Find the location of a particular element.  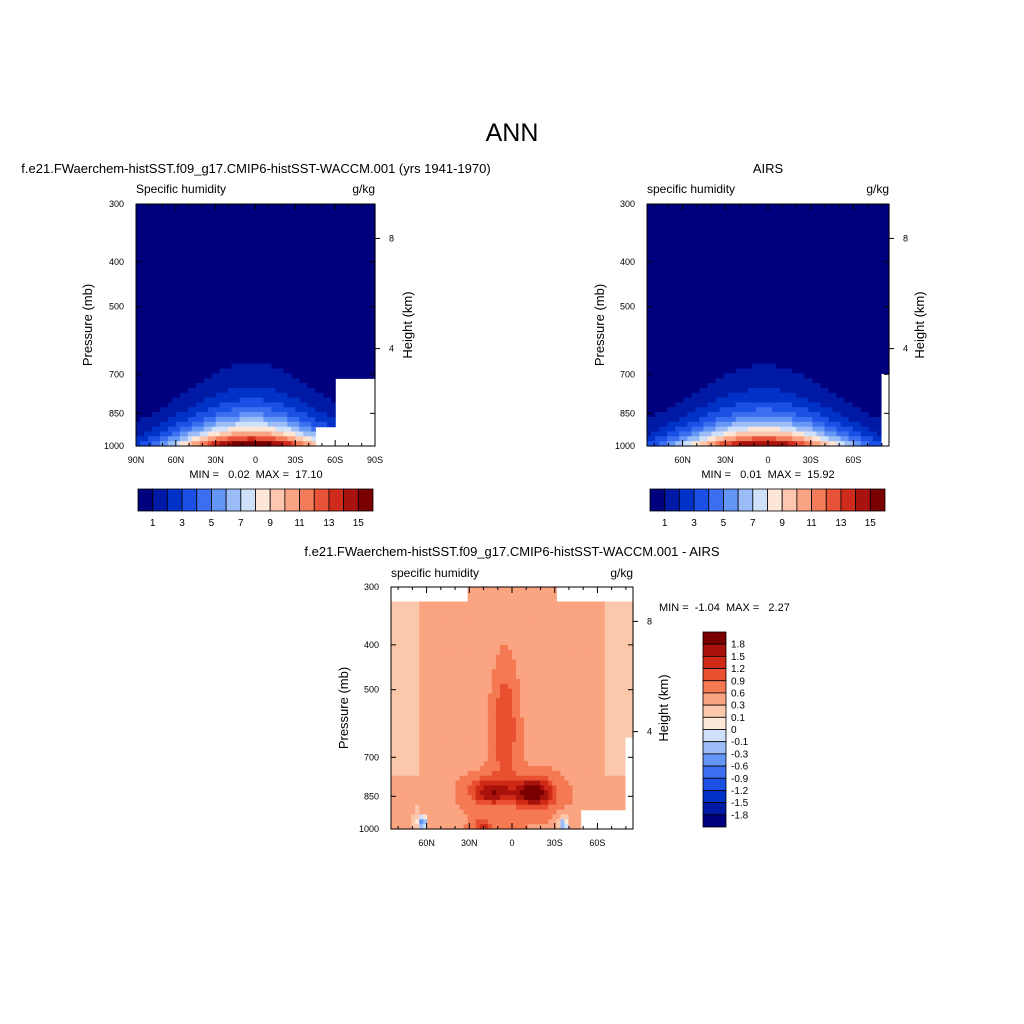

colorbar-label: 3 is located at coordinates (182, 523).